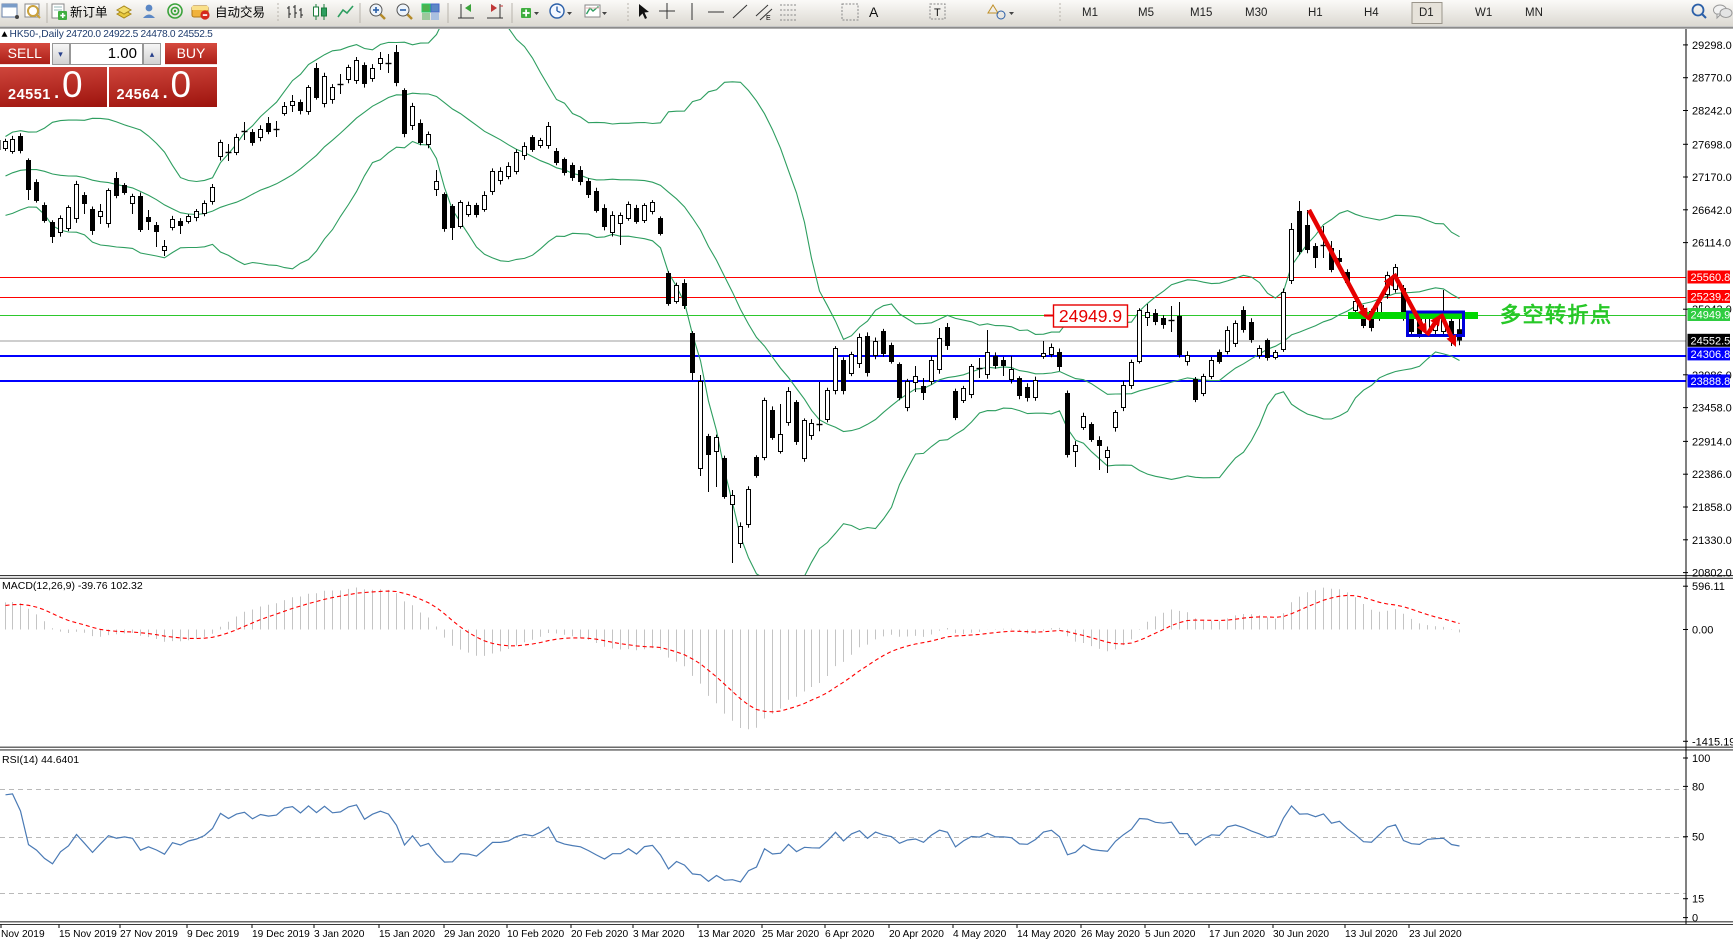 Image resolution: width=1733 pixels, height=943 pixels. What do you see at coordinates (339, 934) in the screenshot?
I see `svg-text: 3 Jan 2020` at bounding box center [339, 934].